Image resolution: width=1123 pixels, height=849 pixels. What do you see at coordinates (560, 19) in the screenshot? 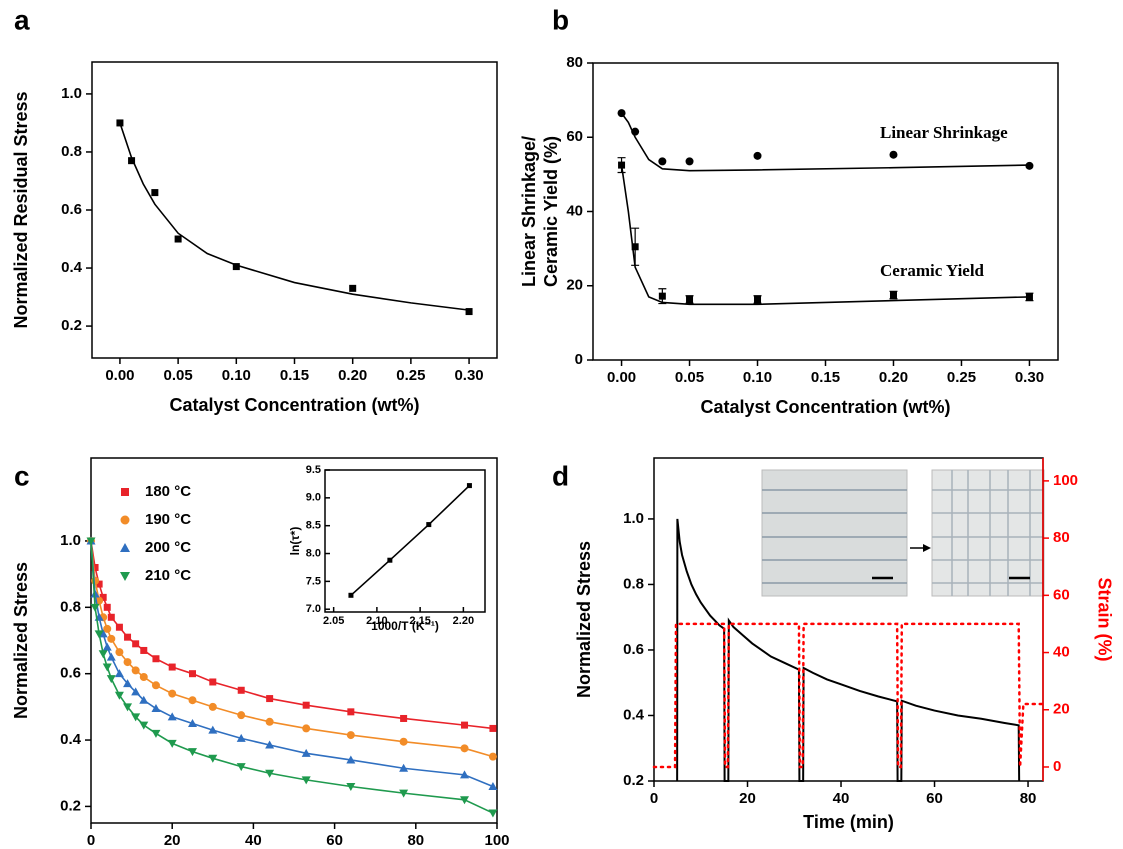
I see `panel-letter: b` at bounding box center [560, 19].